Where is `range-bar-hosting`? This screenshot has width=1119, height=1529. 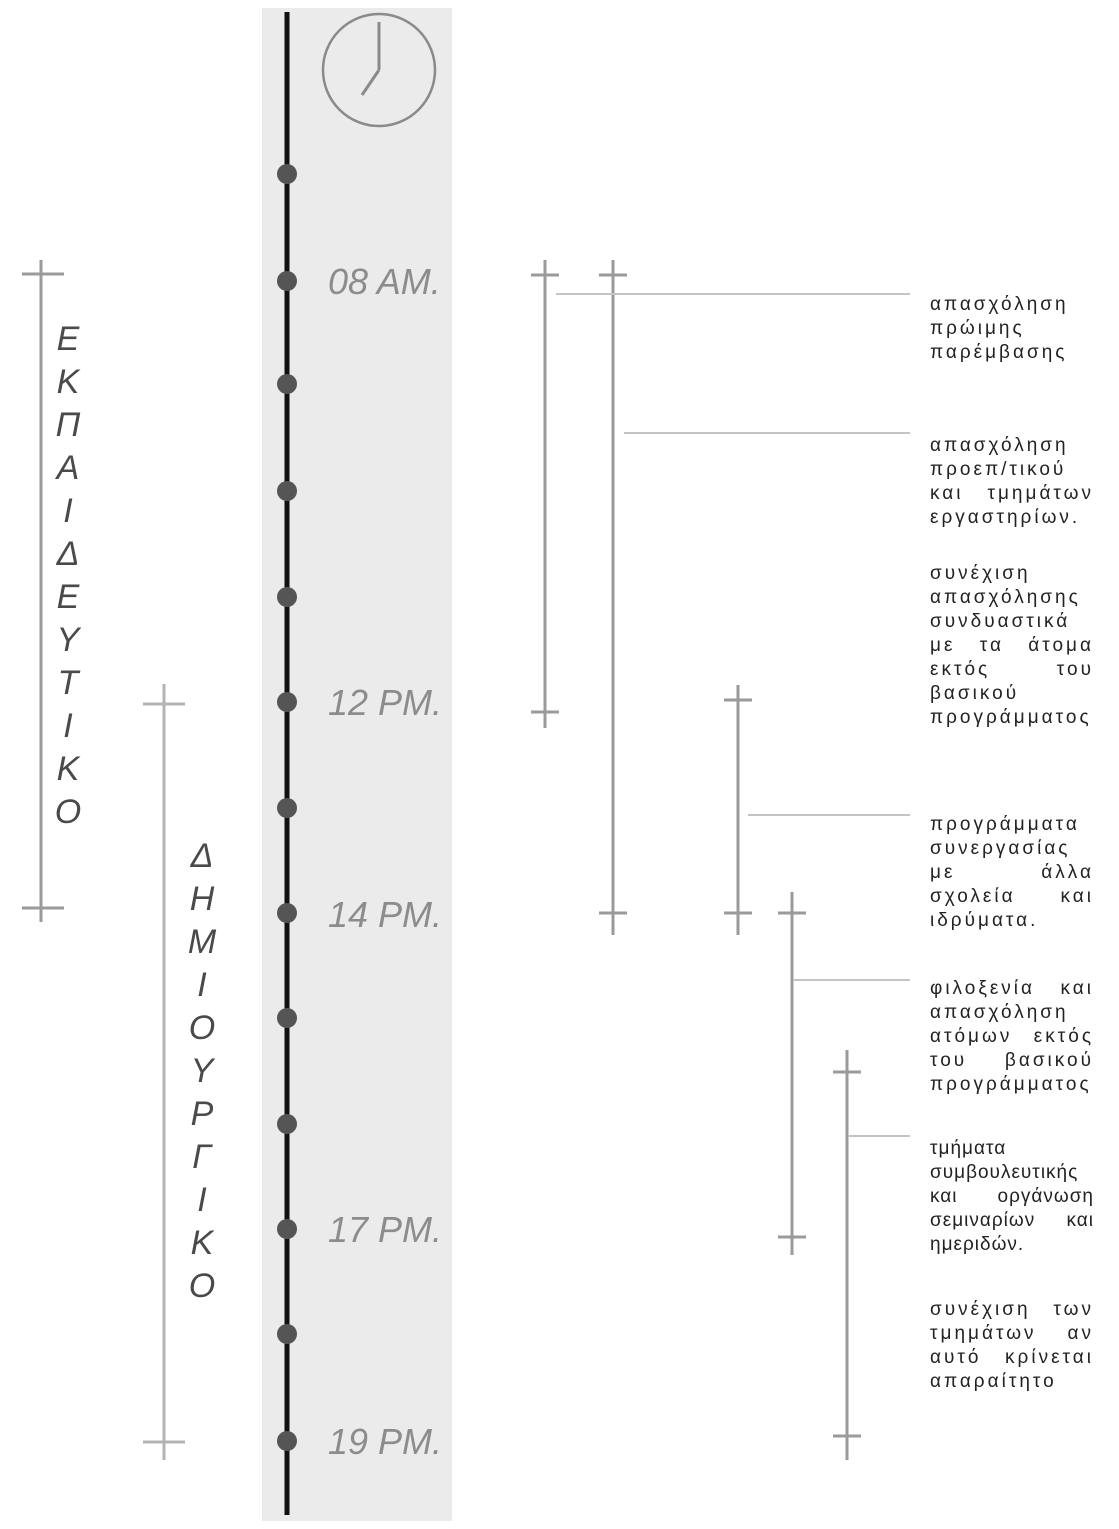 range-bar-hosting is located at coordinates (792, 1073).